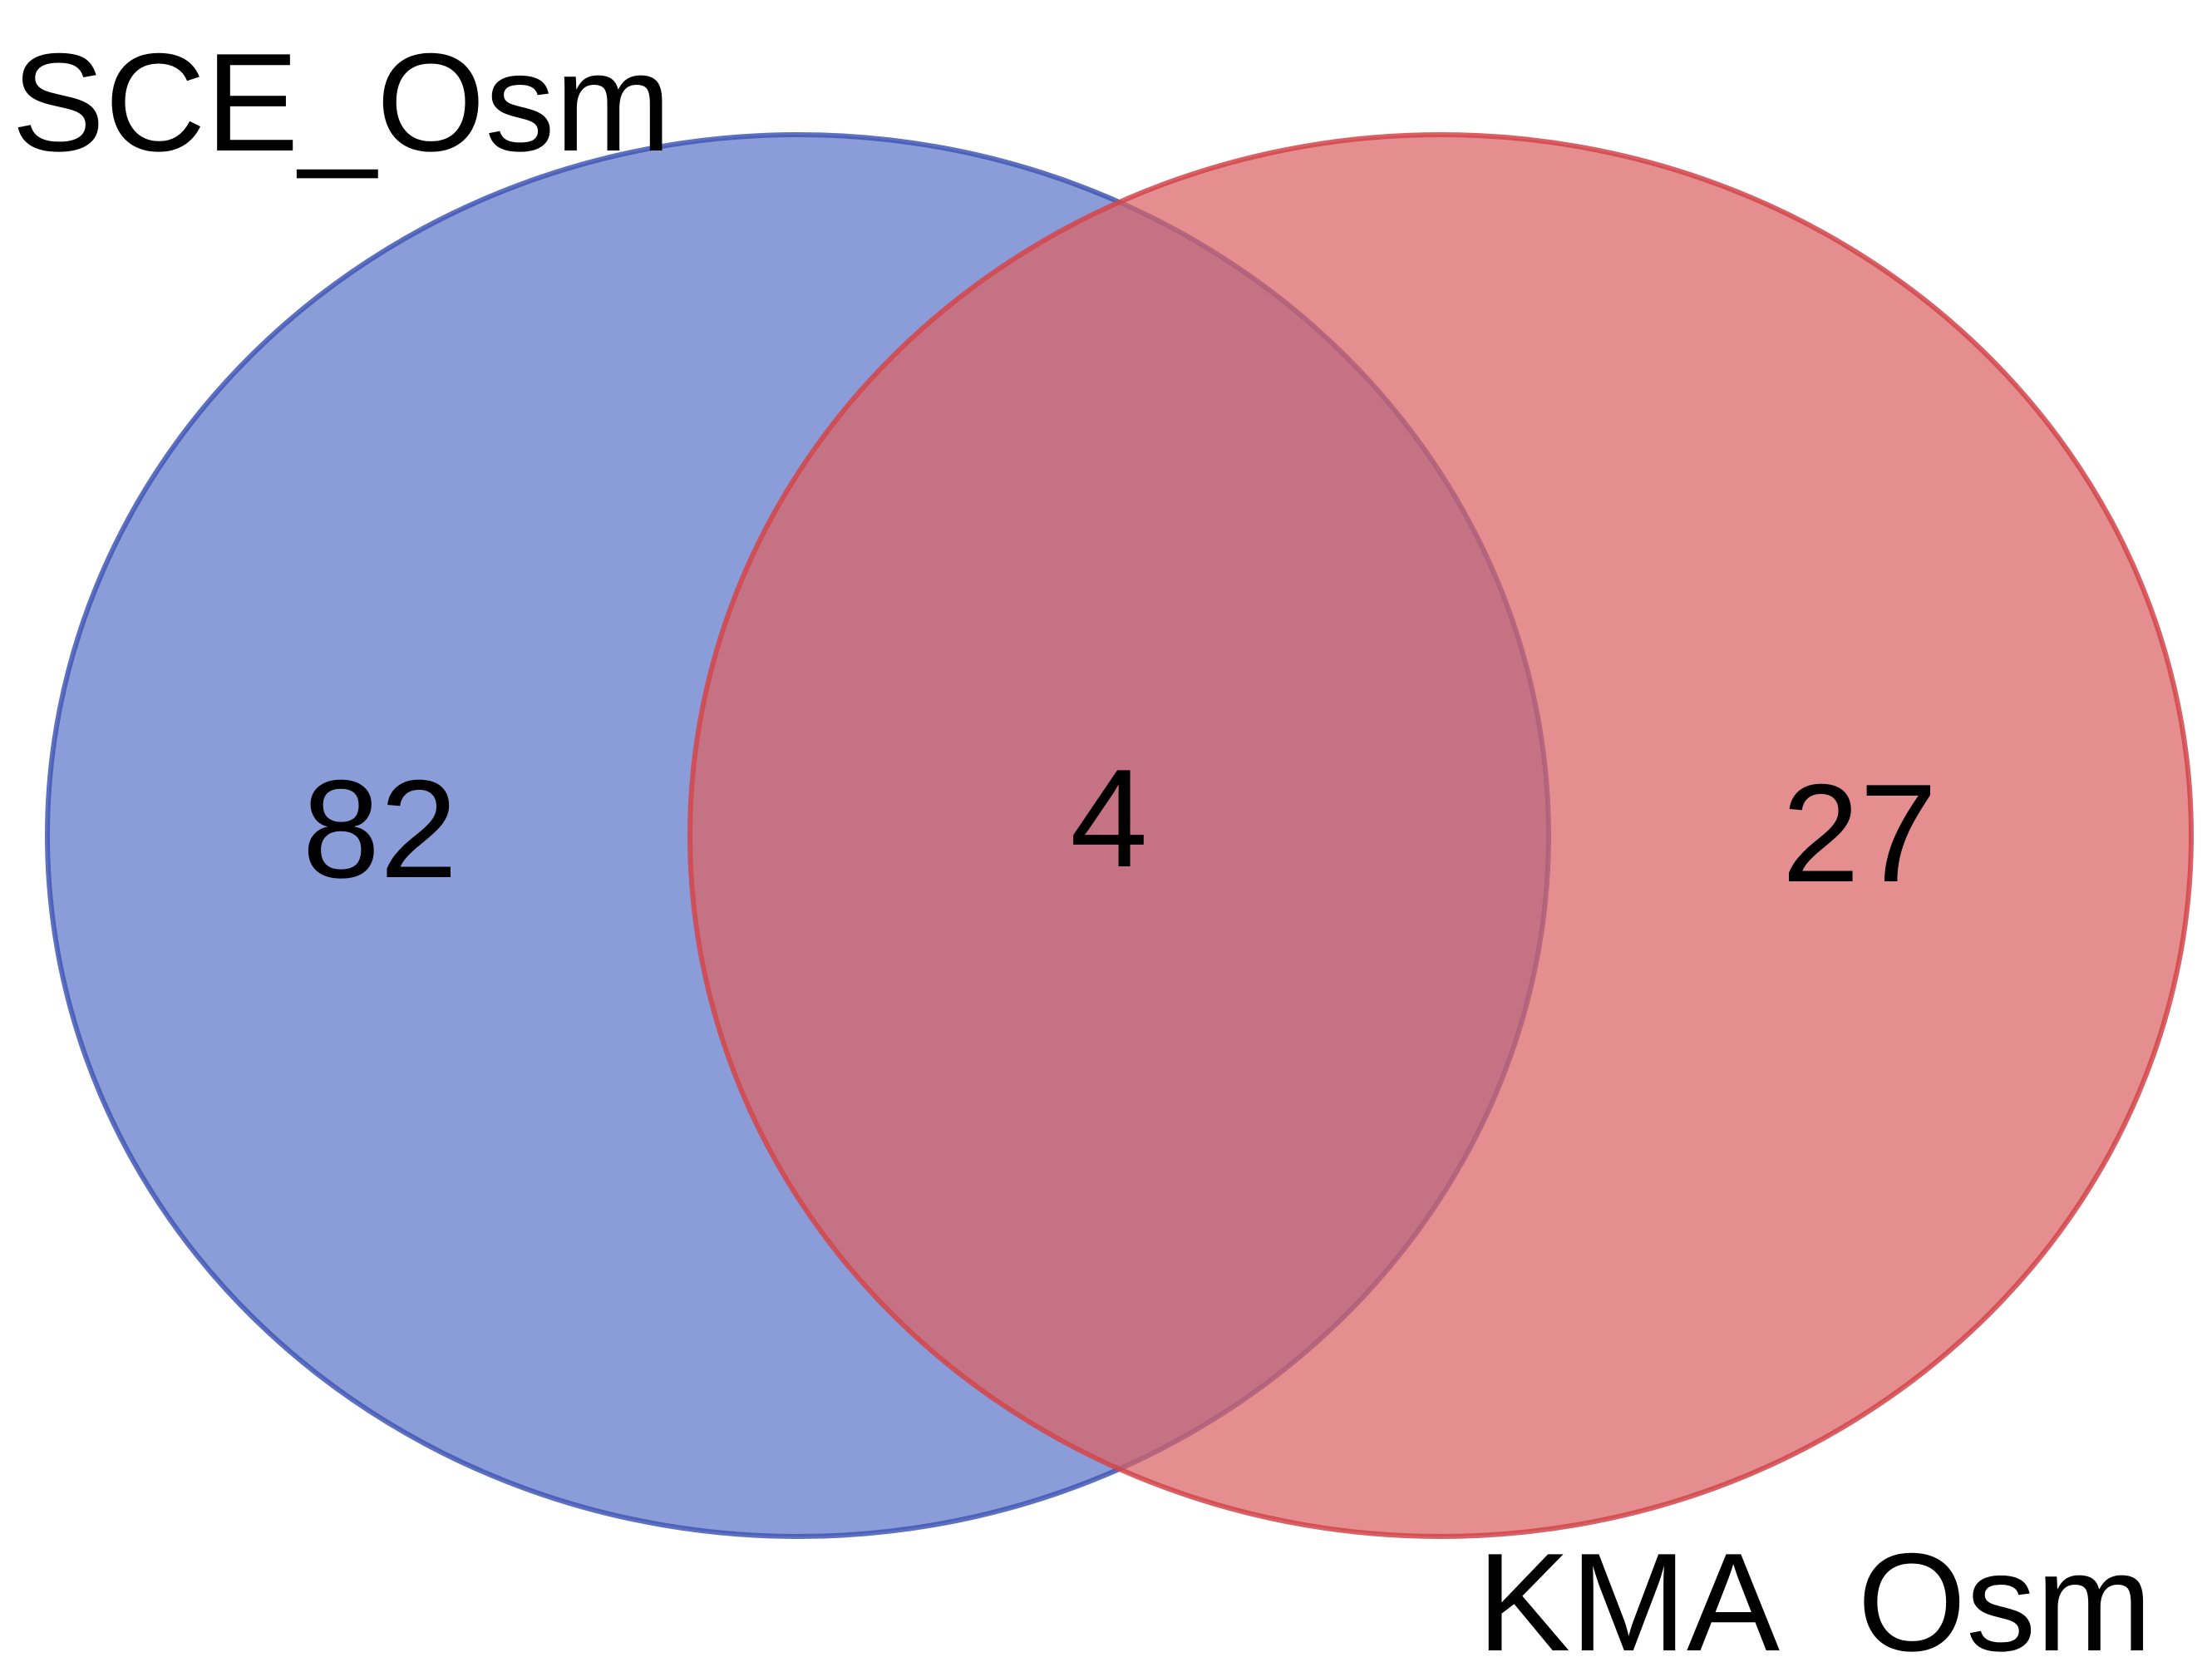 The width and height of the screenshot is (2212, 1667). I want to click on set-a-only-count: 82, so click(380, 829).